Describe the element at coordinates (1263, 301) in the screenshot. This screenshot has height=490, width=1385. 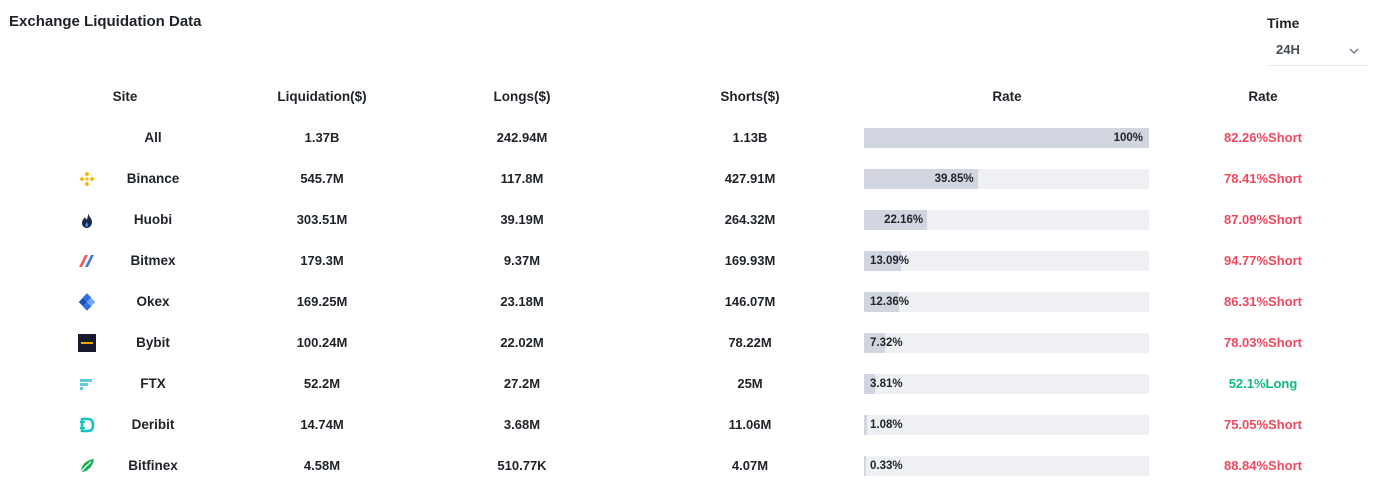
I see `side-rate-value: 86.31%Short` at that location.